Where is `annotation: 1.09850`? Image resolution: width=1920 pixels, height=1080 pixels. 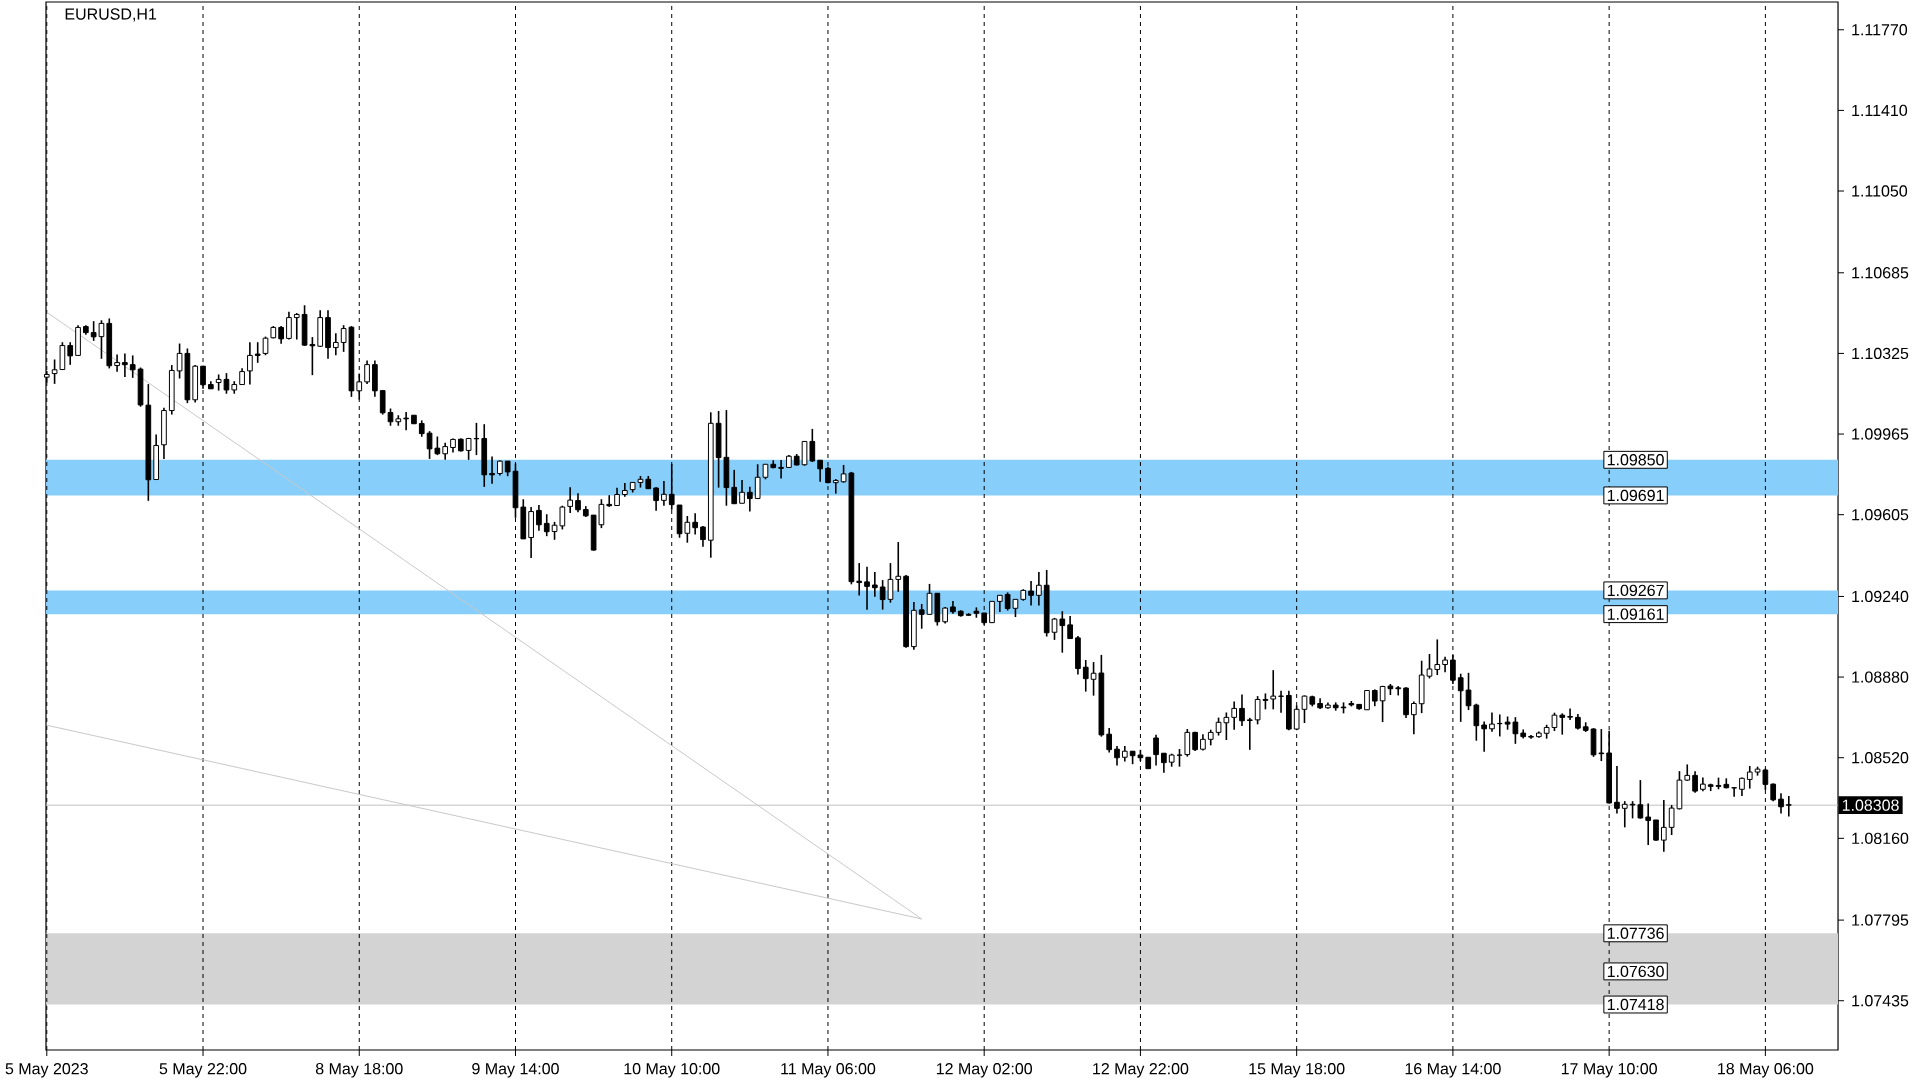 annotation: 1.09850 is located at coordinates (1635, 460).